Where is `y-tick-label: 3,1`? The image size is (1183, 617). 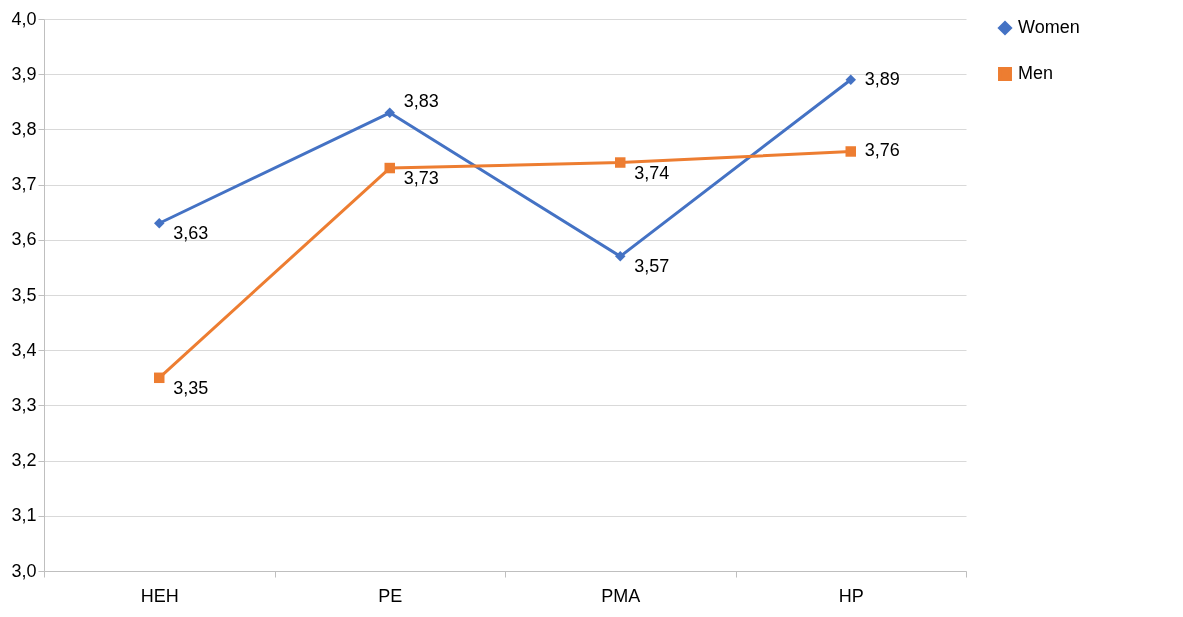
y-tick-label: 3,1 is located at coordinates (24, 515).